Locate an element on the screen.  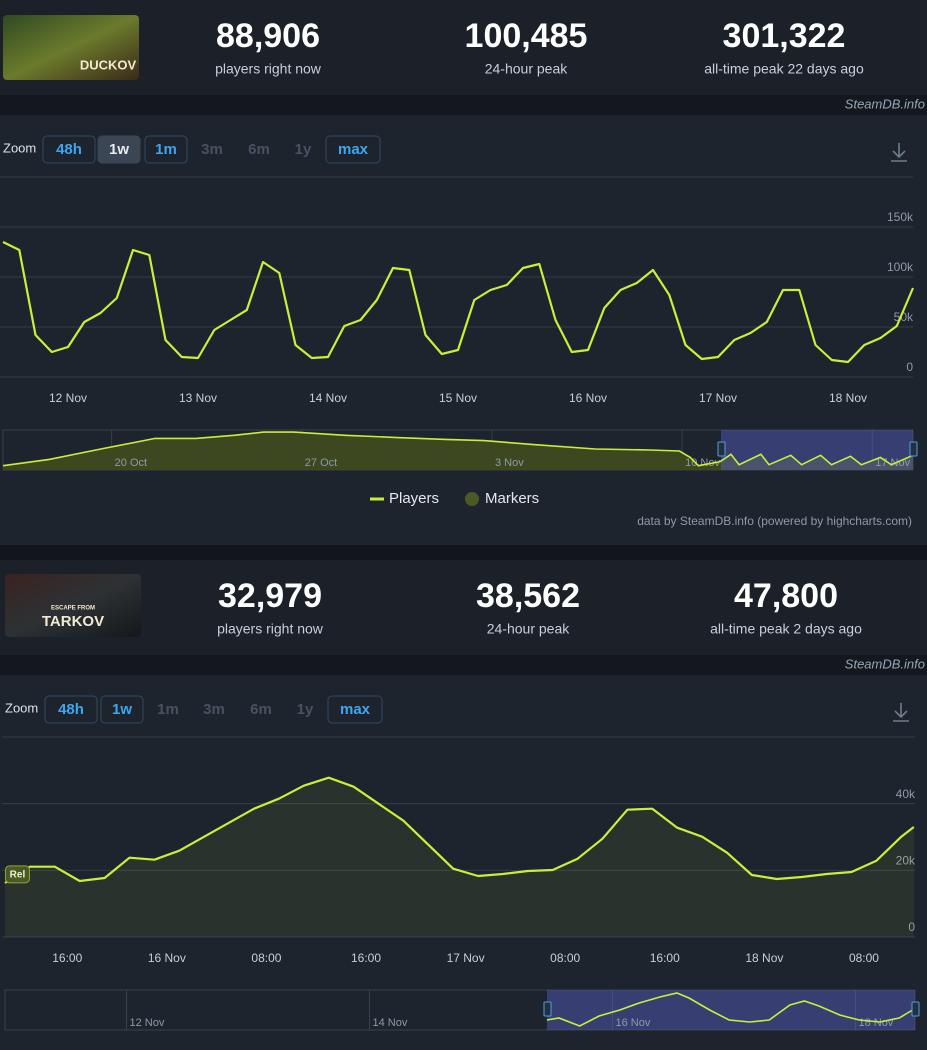
navigator-tick-label: 14 Nov is located at coordinates (389, 1023).